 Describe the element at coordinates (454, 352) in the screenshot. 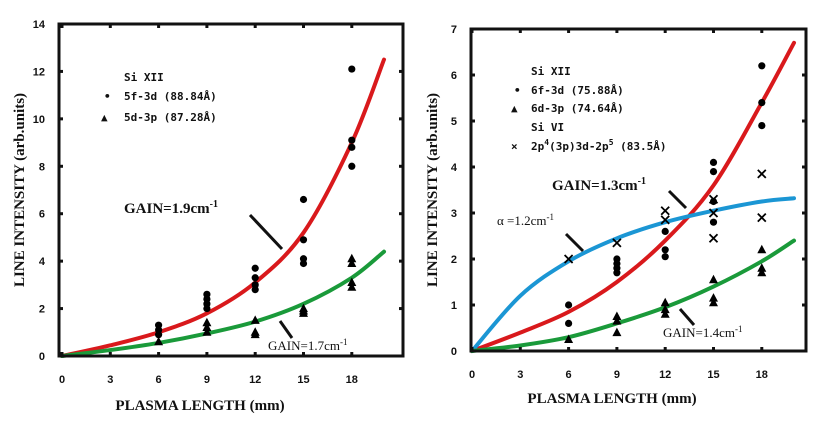

I see `right-y-tick-label: 0` at that location.